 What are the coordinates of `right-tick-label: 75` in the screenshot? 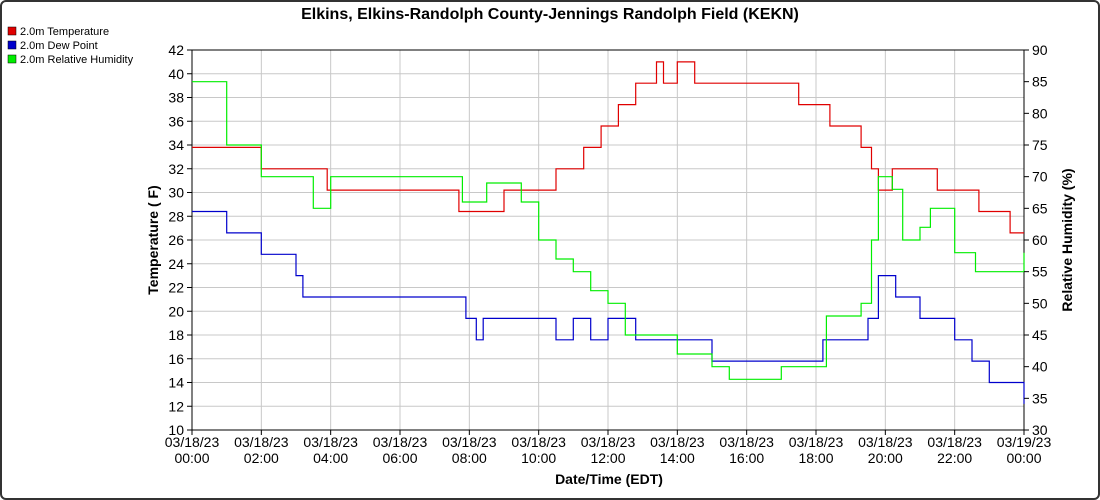 It's located at (1040, 145).